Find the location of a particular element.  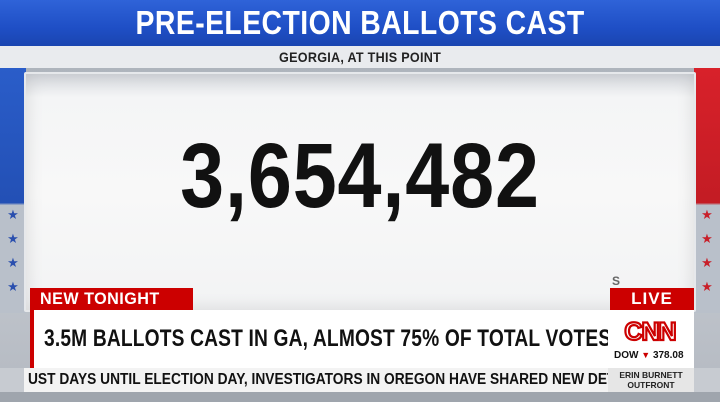

ballots-count: 3,654,482 is located at coordinates (360, 176).